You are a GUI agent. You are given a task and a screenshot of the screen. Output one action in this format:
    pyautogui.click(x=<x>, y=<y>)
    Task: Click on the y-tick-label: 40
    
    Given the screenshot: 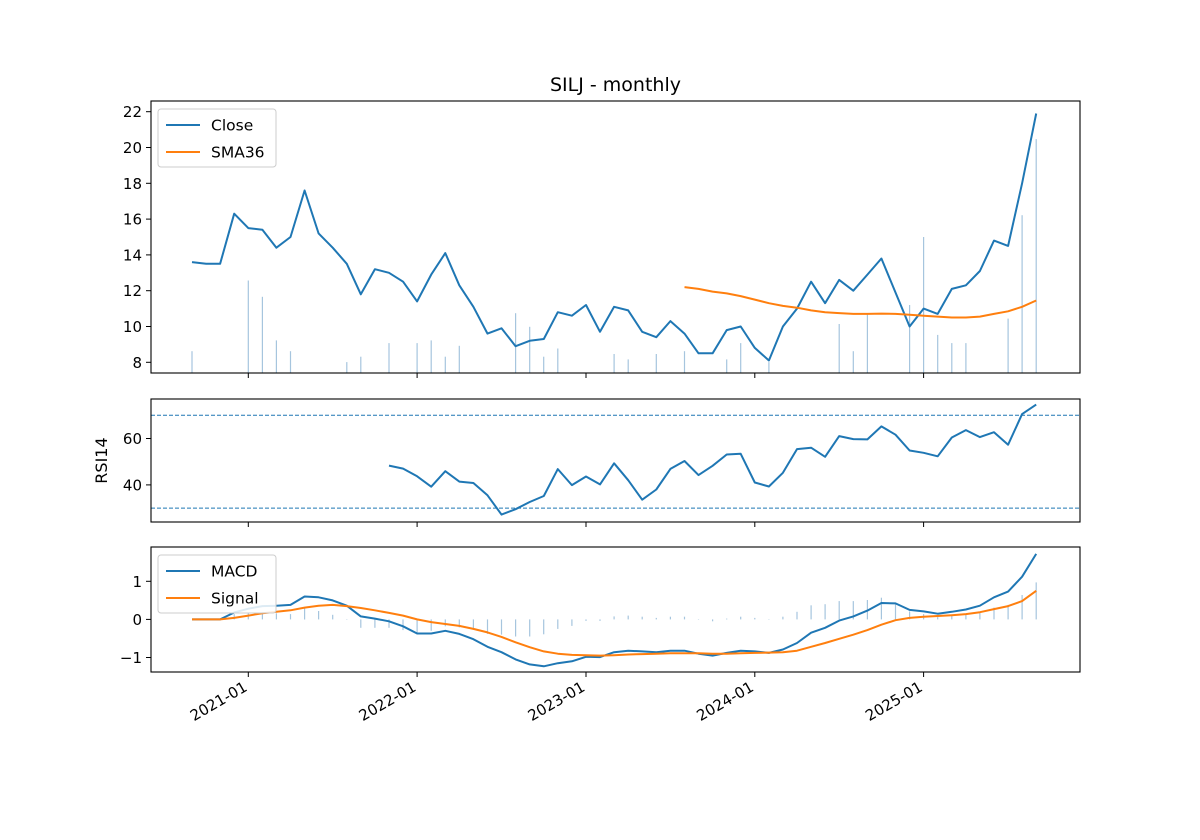 What is the action you would take?
    pyautogui.click(x=132, y=485)
    